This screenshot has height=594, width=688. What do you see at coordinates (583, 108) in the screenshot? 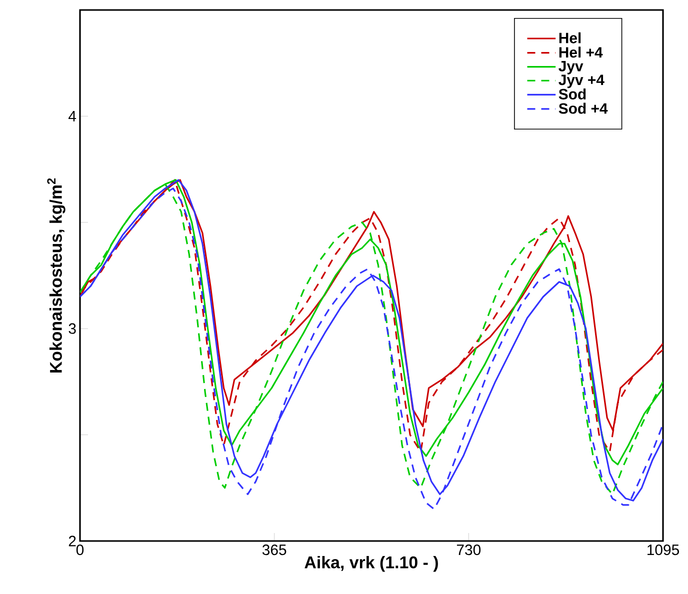
I see `legend-label: Sod +4` at bounding box center [583, 108].